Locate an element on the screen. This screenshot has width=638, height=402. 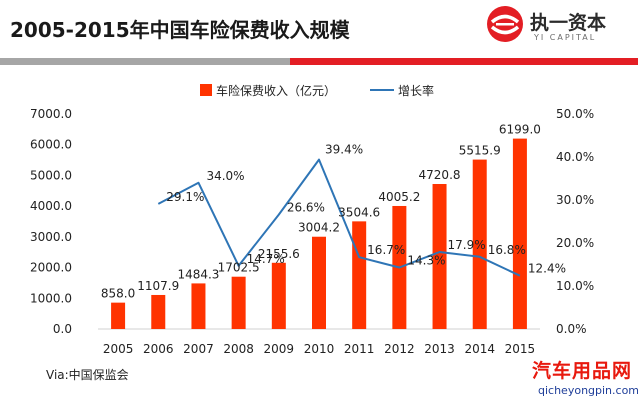
y-left-tick-label: 3000.0 is located at coordinates (51, 237).